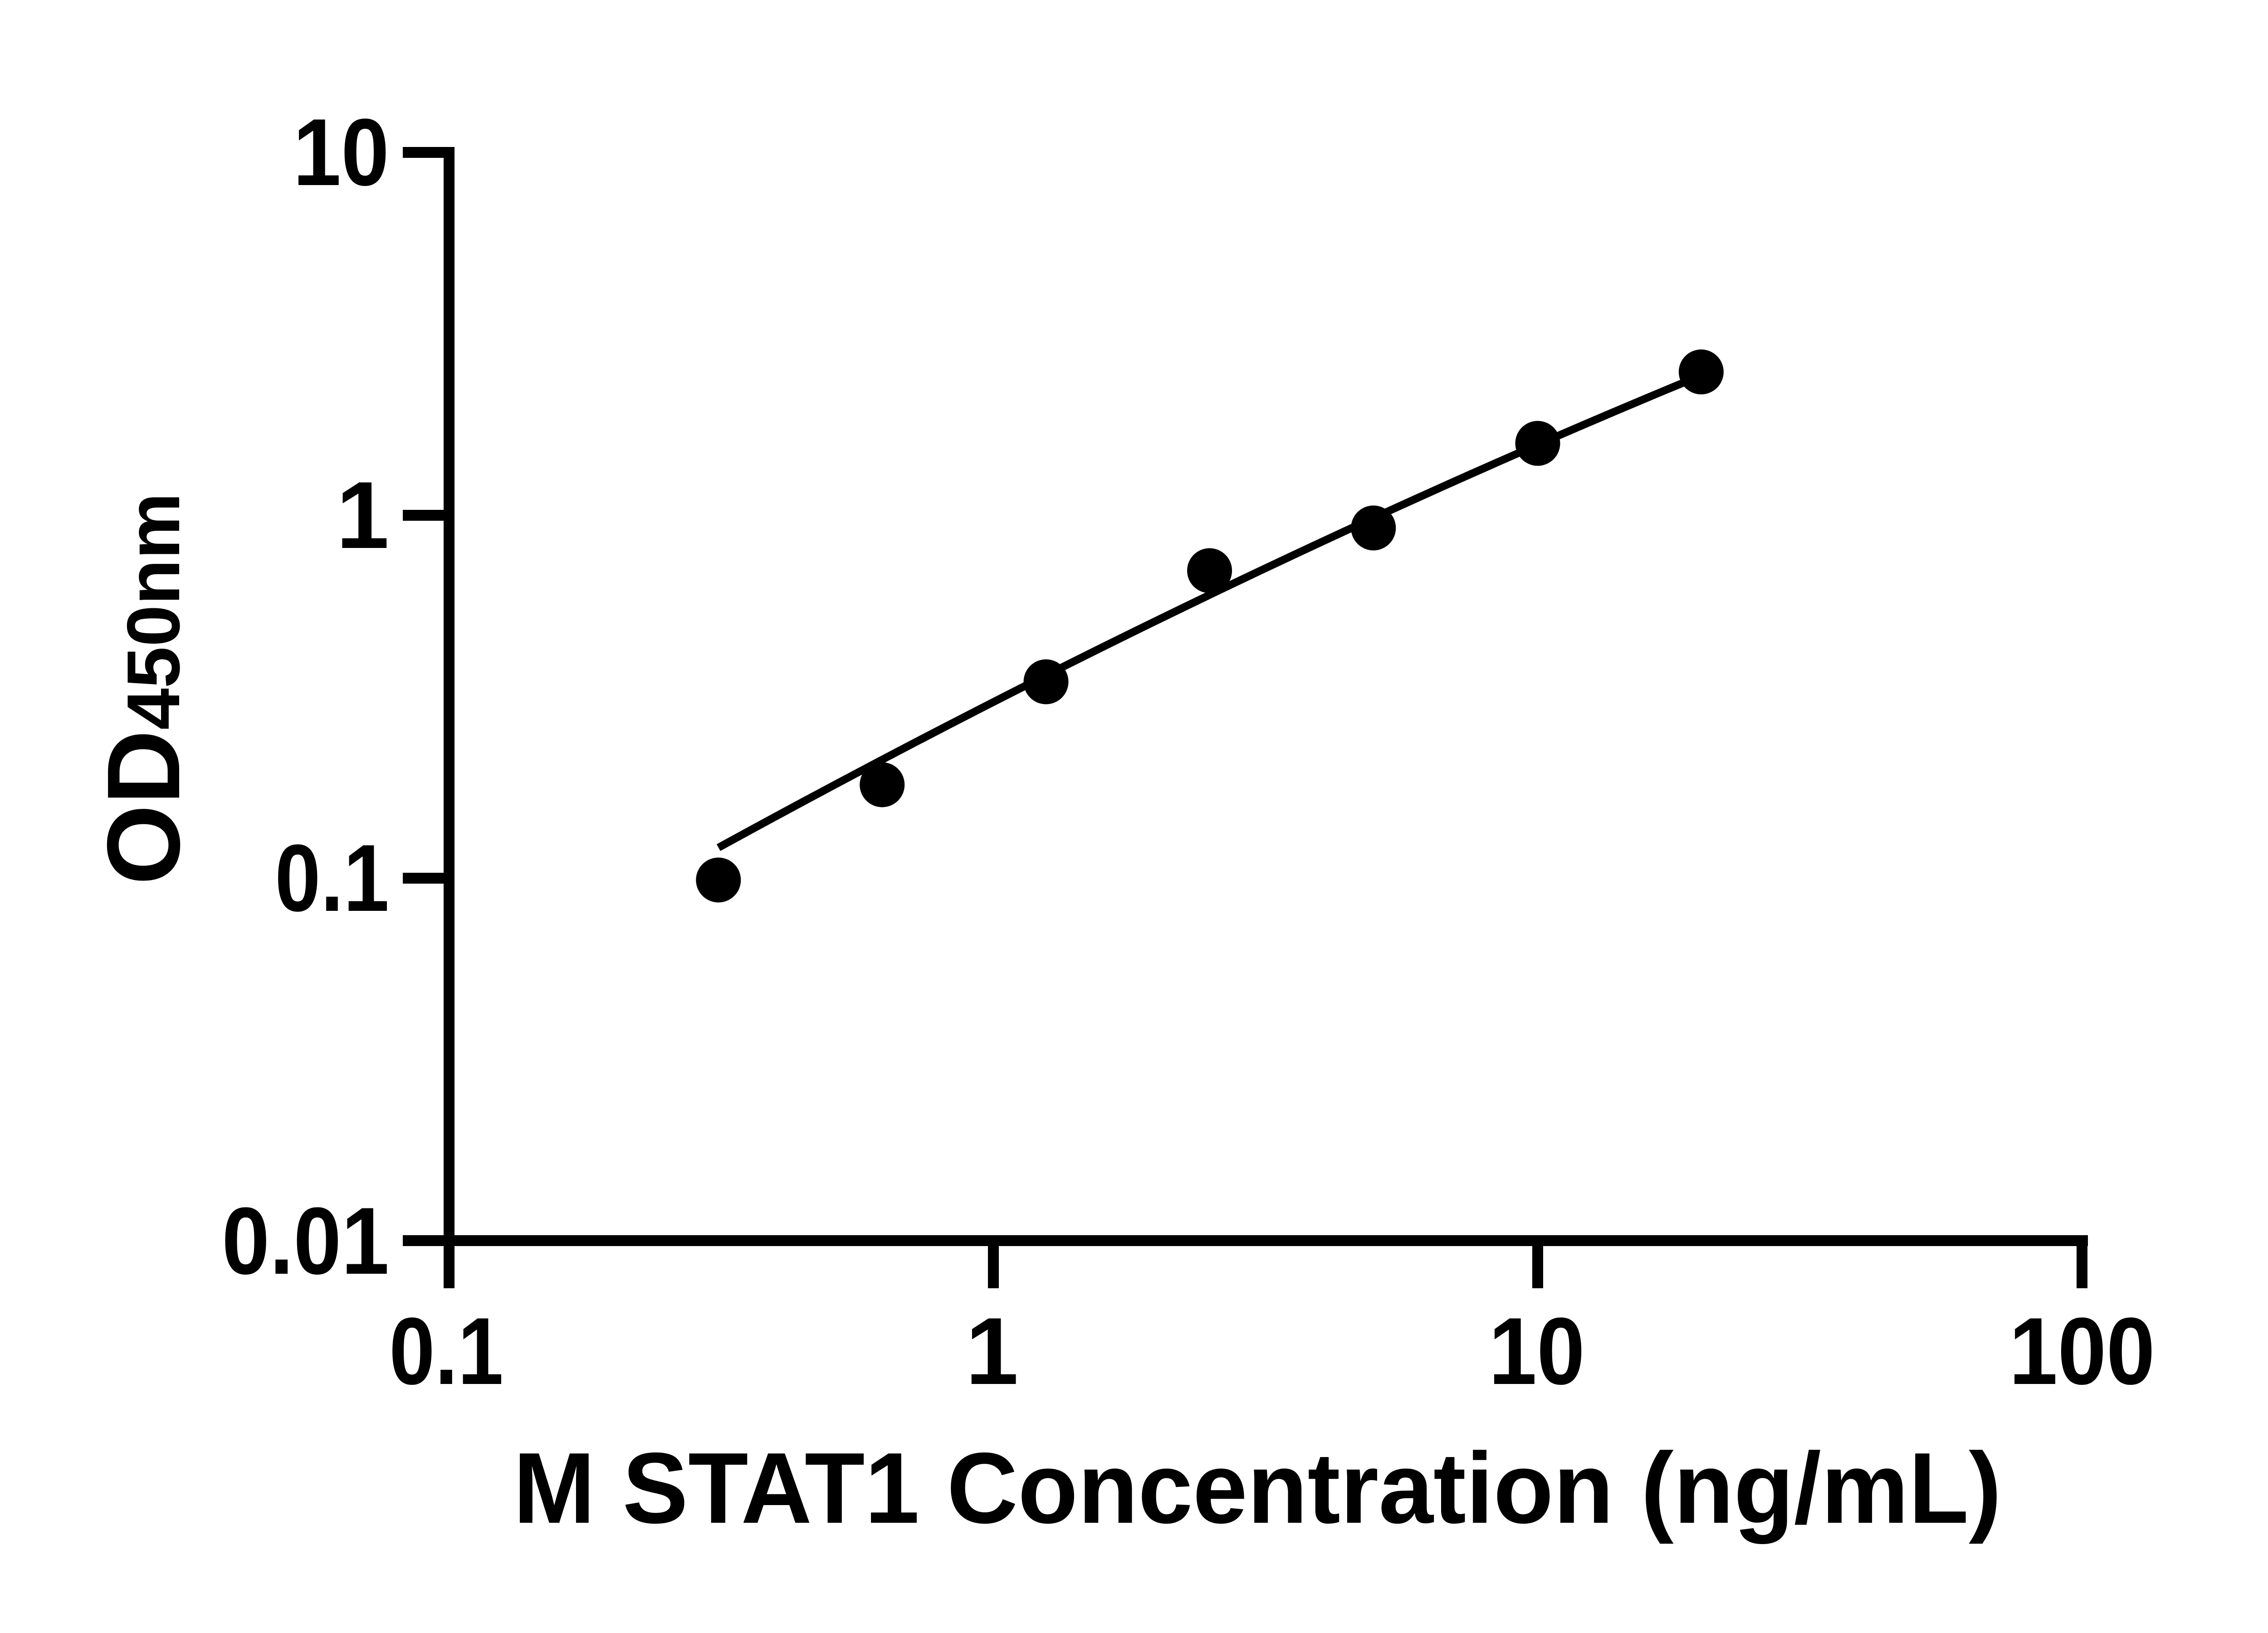 The image size is (2268, 1633). What do you see at coordinates (1257, 1488) in the screenshot?
I see `svg-text: M STAT1 Concentration (ng/mL)` at bounding box center [1257, 1488].